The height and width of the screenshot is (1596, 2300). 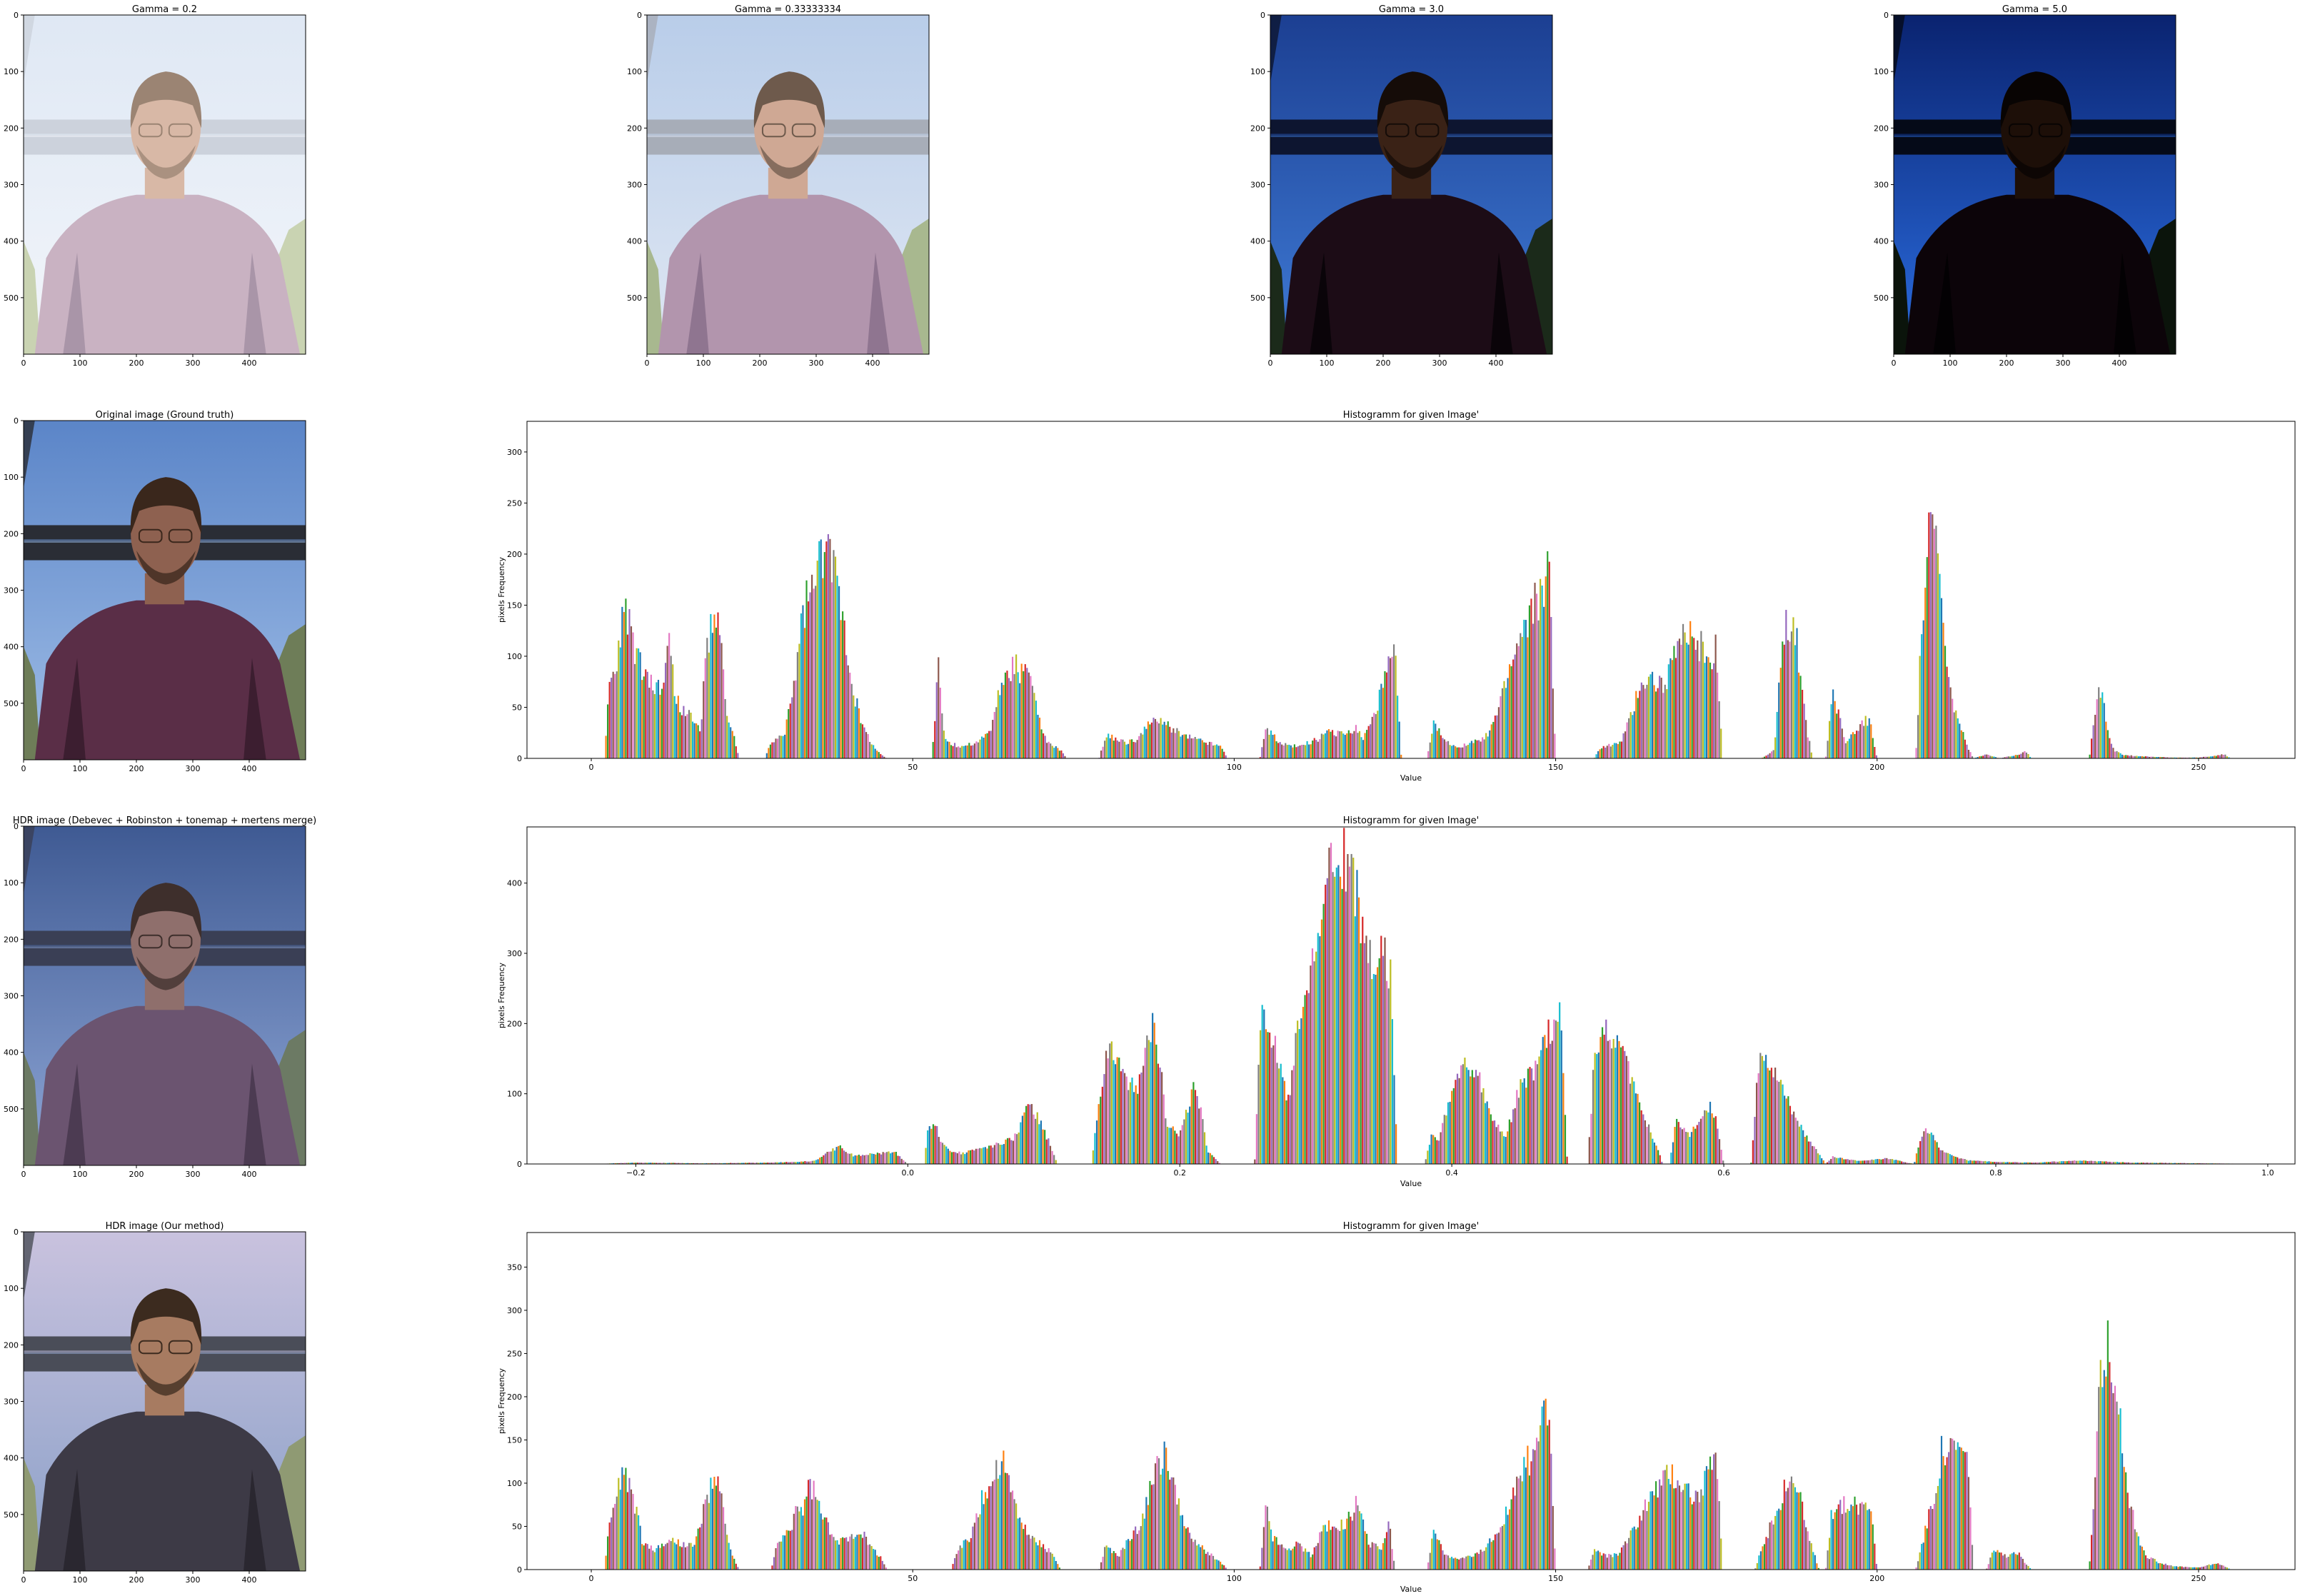 I want to click on y-tick-label: 0, so click(x=1886, y=15).